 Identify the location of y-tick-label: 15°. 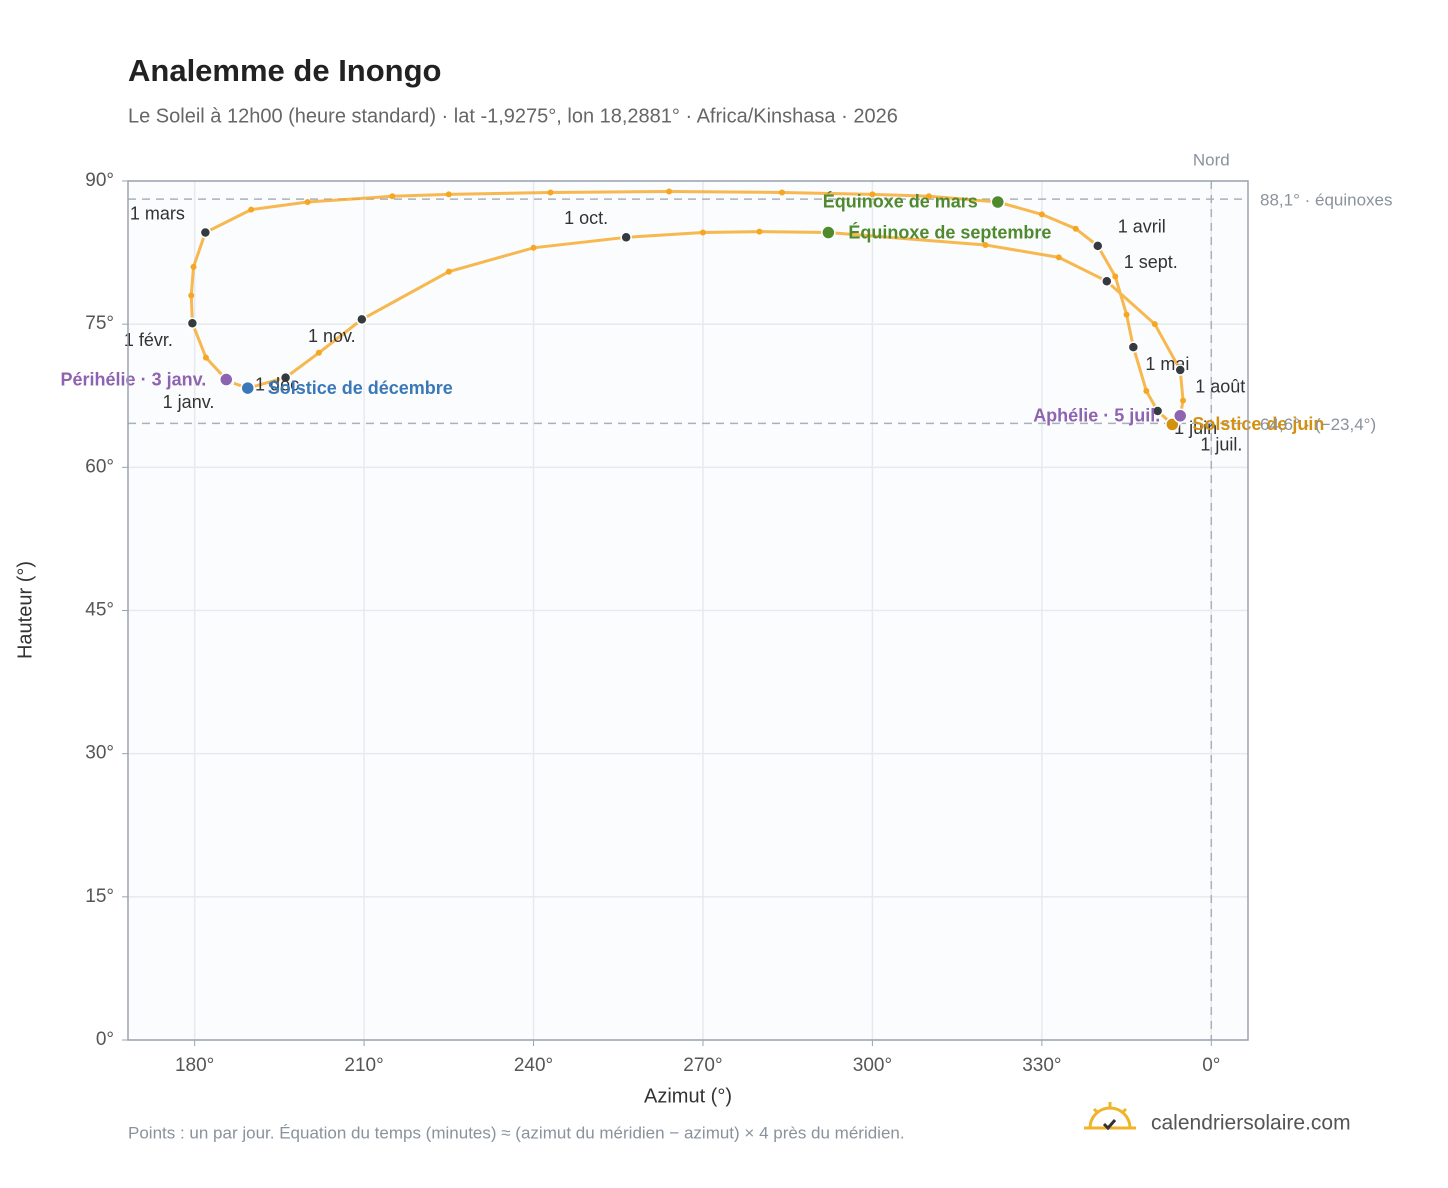
(99, 896).